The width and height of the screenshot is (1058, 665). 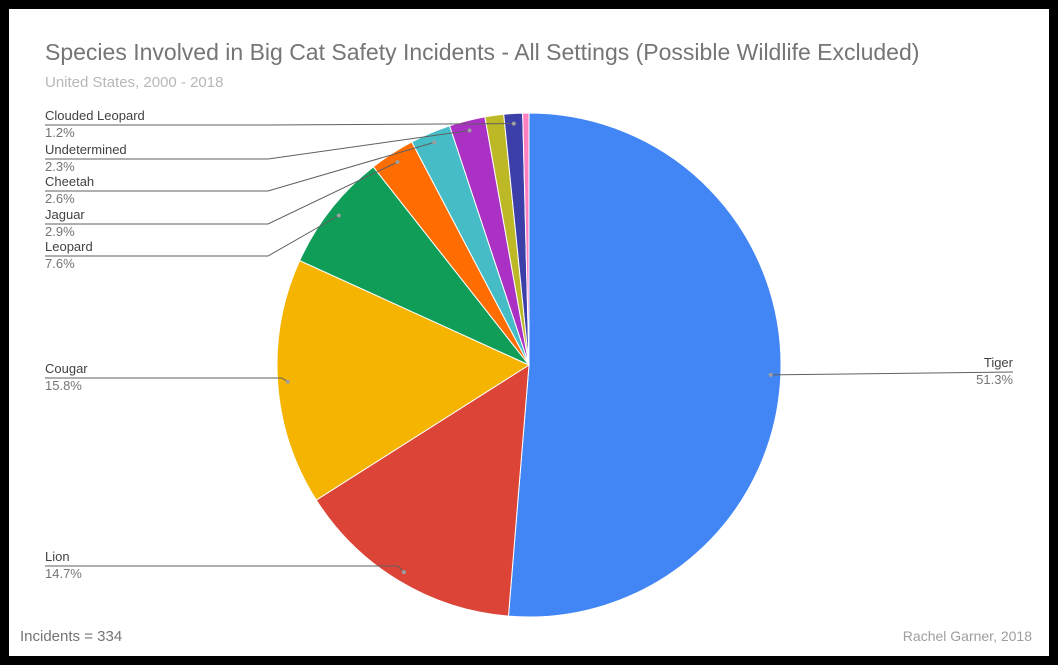 What do you see at coordinates (65, 214) in the screenshot?
I see `slice-label: Jaguar` at bounding box center [65, 214].